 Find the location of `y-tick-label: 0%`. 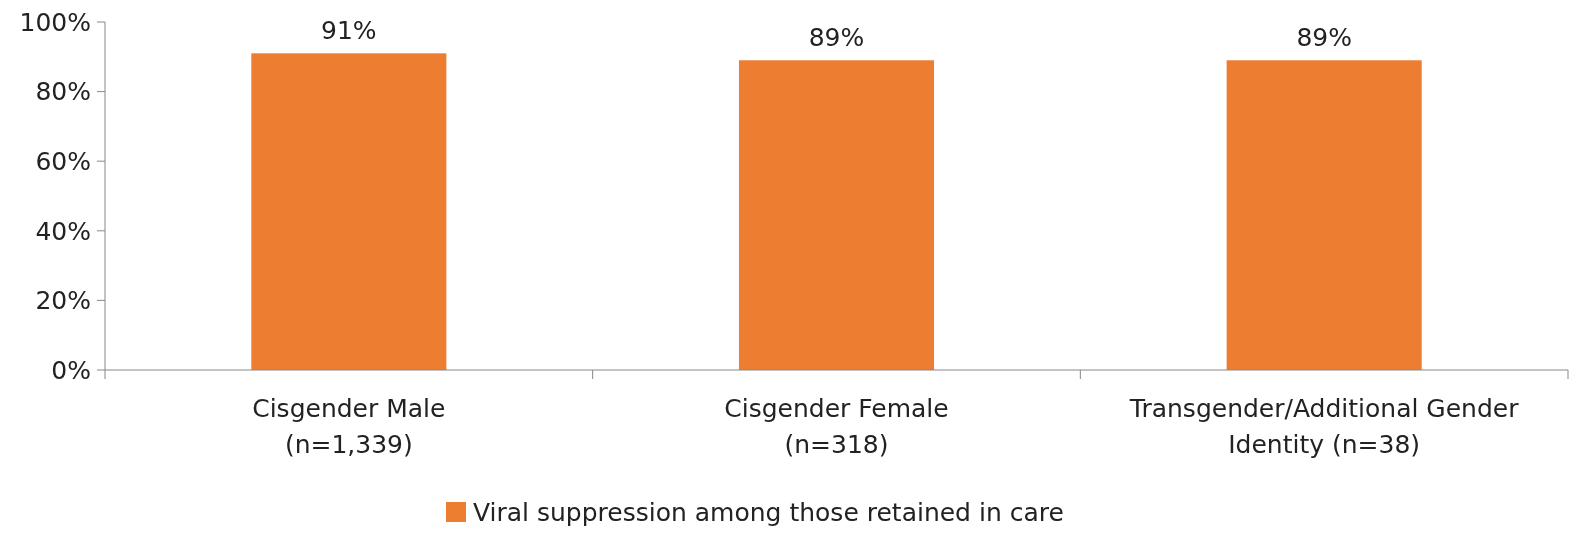

y-tick-label: 0% is located at coordinates (71, 370).